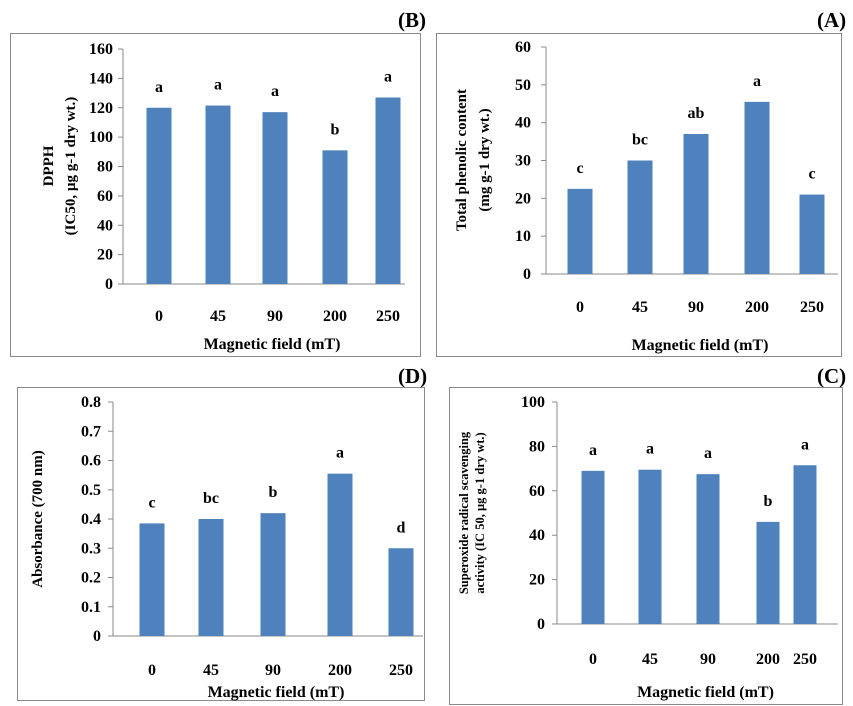 The height and width of the screenshot is (706, 853). I want to click on y-tick-label: 50, so click(523, 85).